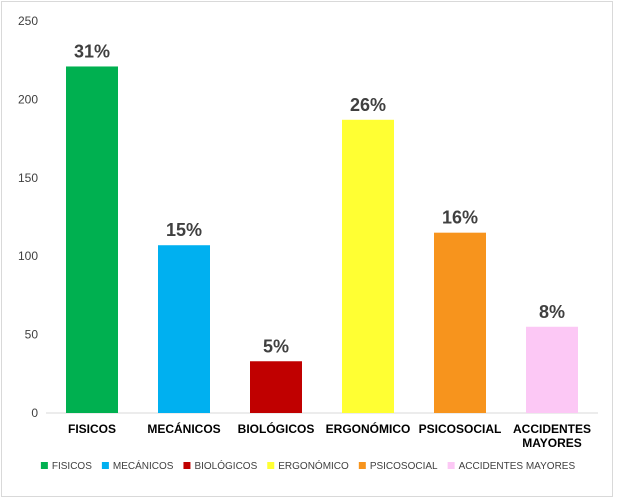  What do you see at coordinates (183, 428) in the screenshot?
I see `category-label: MECÁNICOS` at bounding box center [183, 428].